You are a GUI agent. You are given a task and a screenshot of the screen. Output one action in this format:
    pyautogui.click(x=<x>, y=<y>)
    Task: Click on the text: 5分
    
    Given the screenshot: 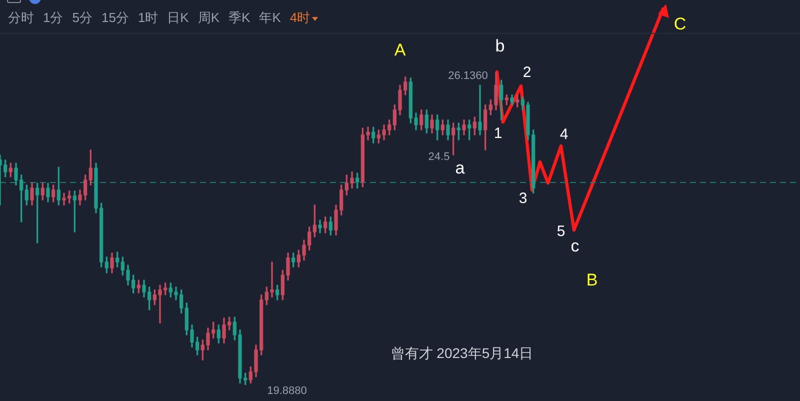 What is the action you would take?
    pyautogui.click(x=82, y=18)
    